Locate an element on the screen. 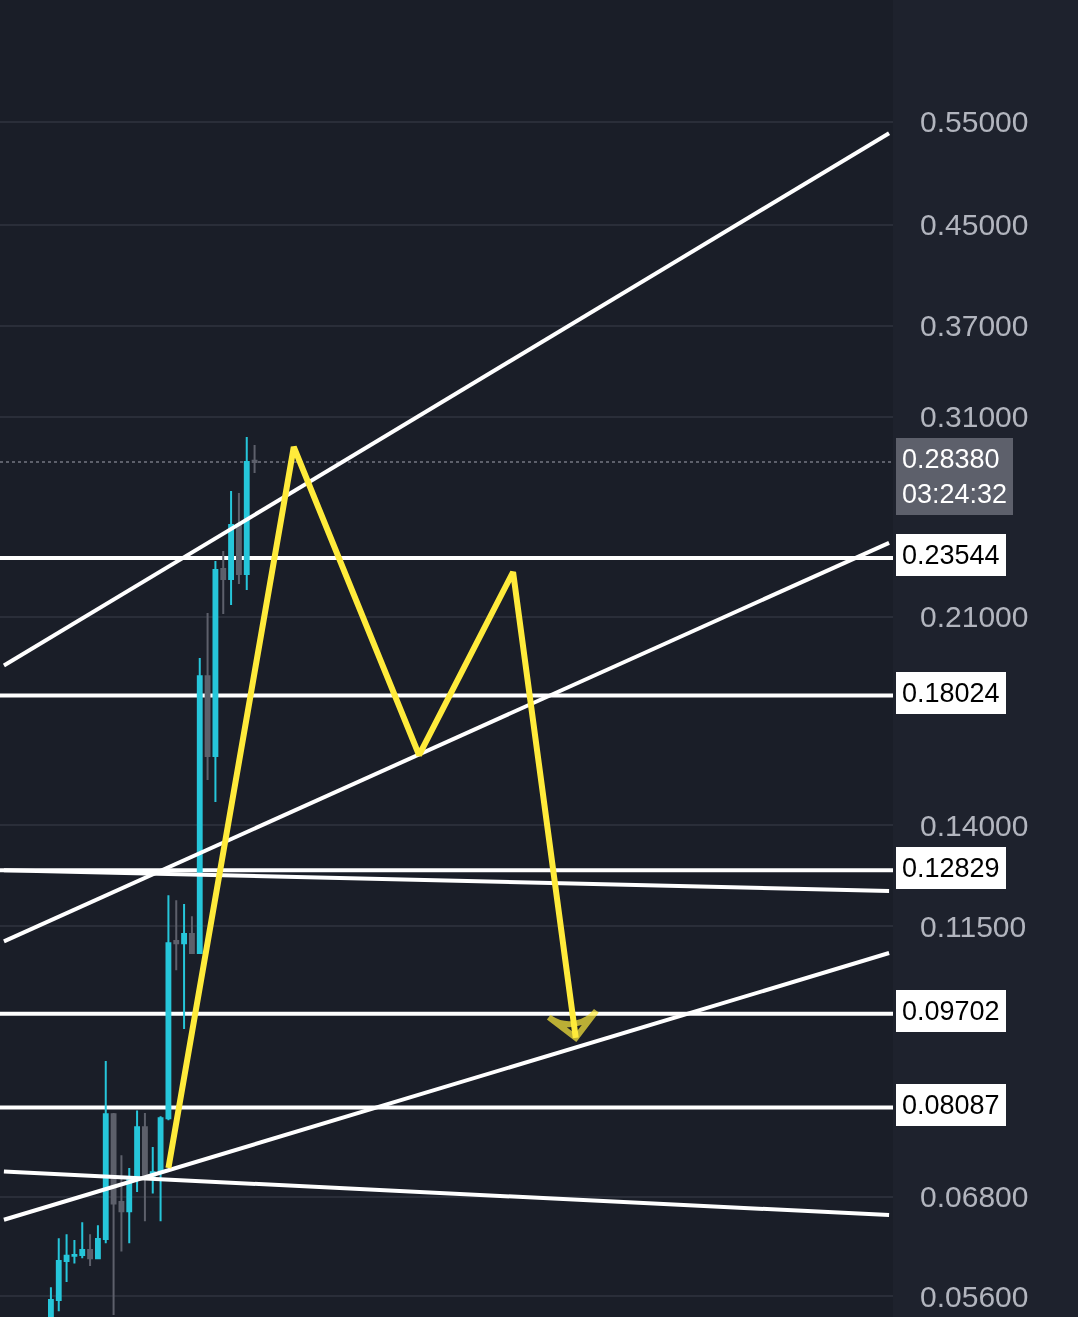 The height and width of the screenshot is (1317, 1078). ref-line-label: 0.23544 is located at coordinates (951, 555).